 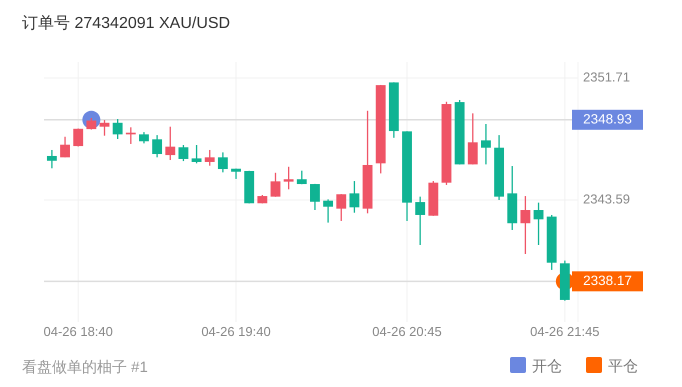 I want to click on x-tick-label: 04-26 20:45, so click(x=407, y=331).